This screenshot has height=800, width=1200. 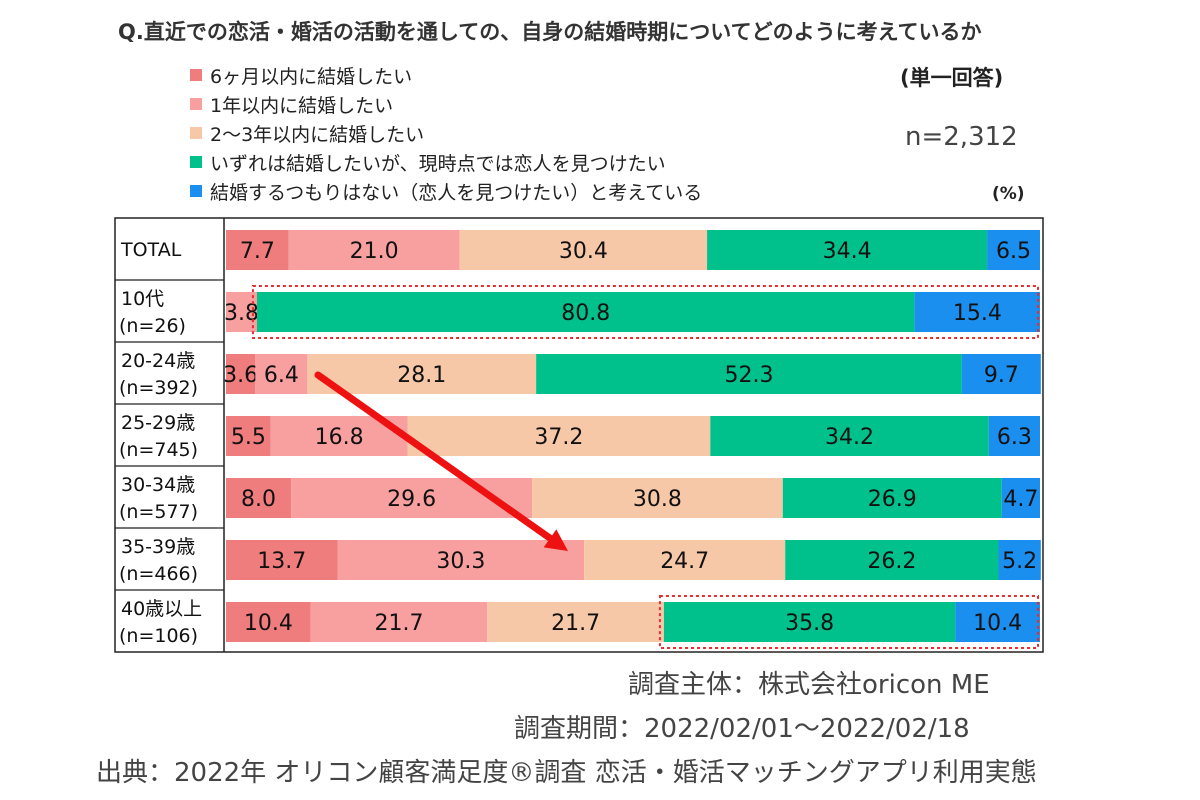 What do you see at coordinates (158, 574) in the screenshot?
I see `category-sample-size: (n=466)` at bounding box center [158, 574].